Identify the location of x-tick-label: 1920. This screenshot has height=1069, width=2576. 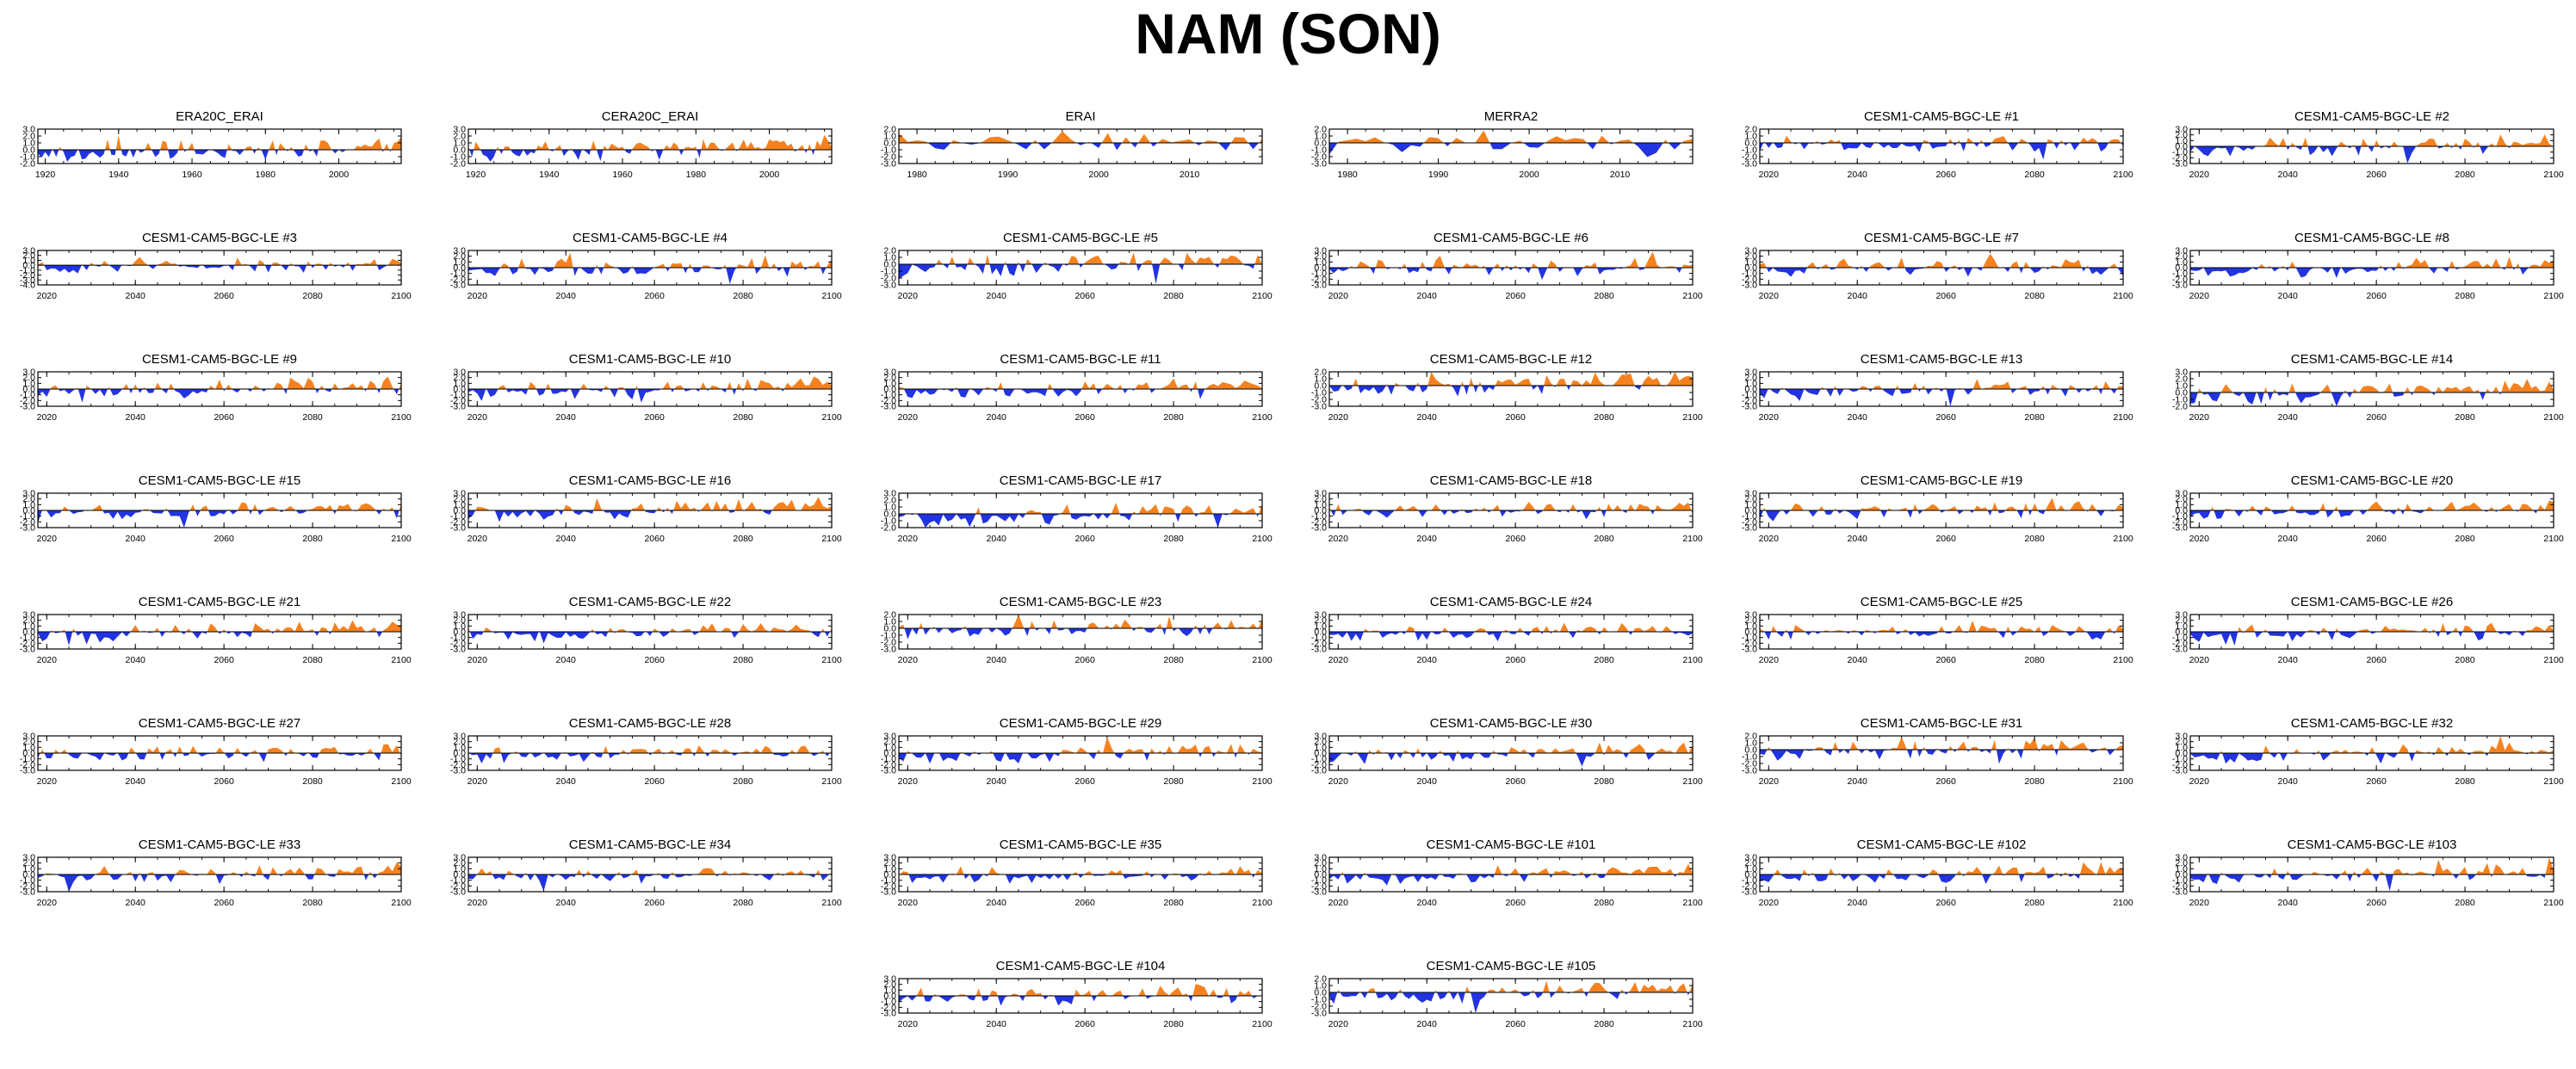
(45, 175).